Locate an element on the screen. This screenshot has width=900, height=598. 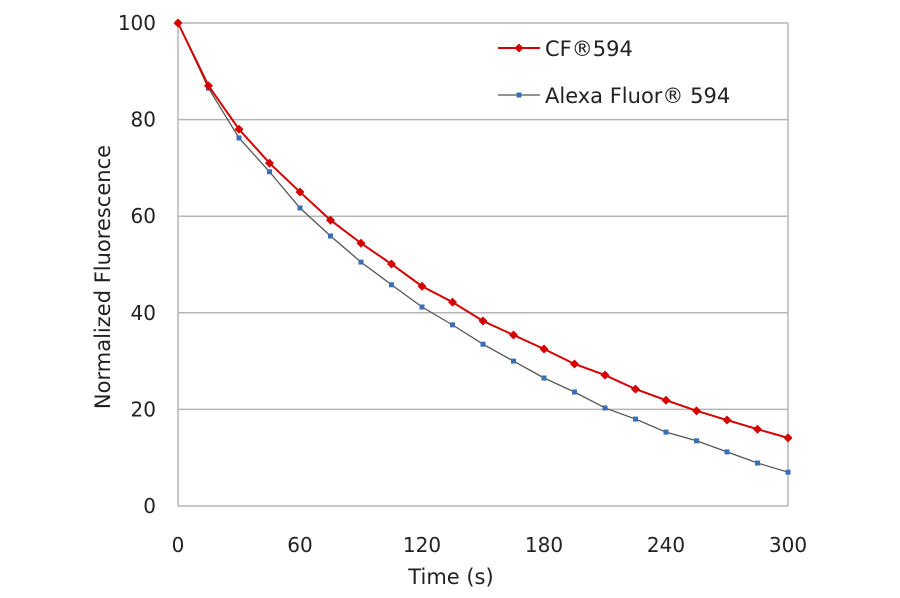
legend-label: CF®594 is located at coordinates (589, 49).